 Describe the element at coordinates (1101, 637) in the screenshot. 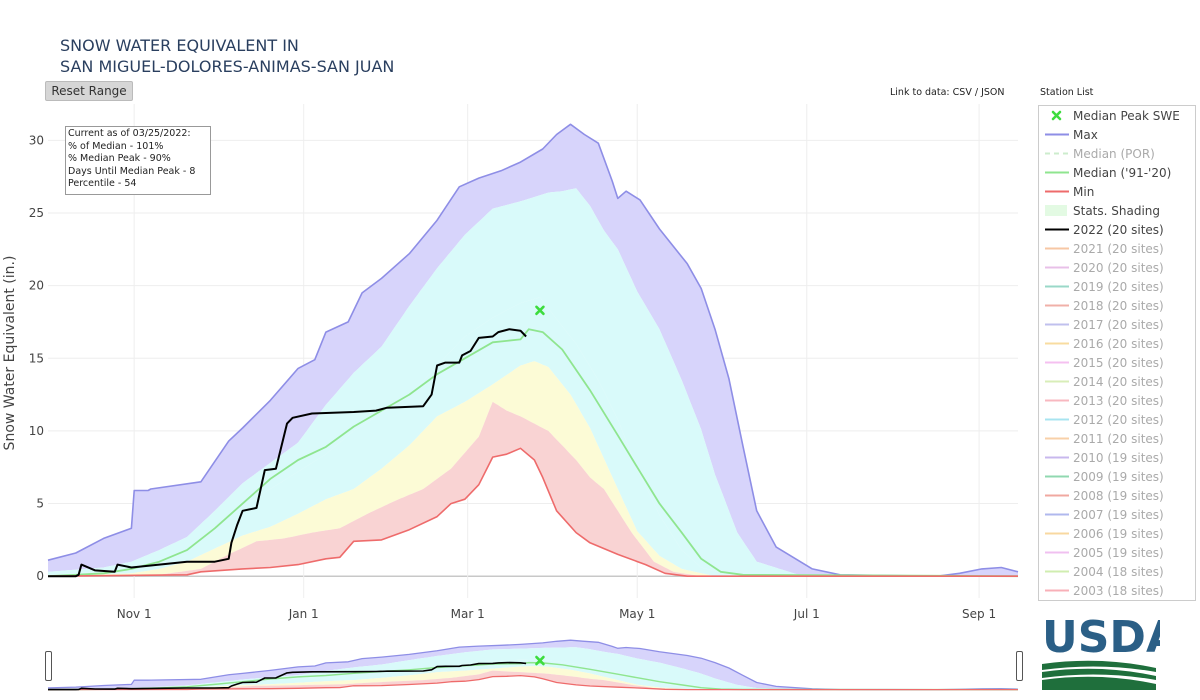

I see `usda-logo-text: USDA` at that location.